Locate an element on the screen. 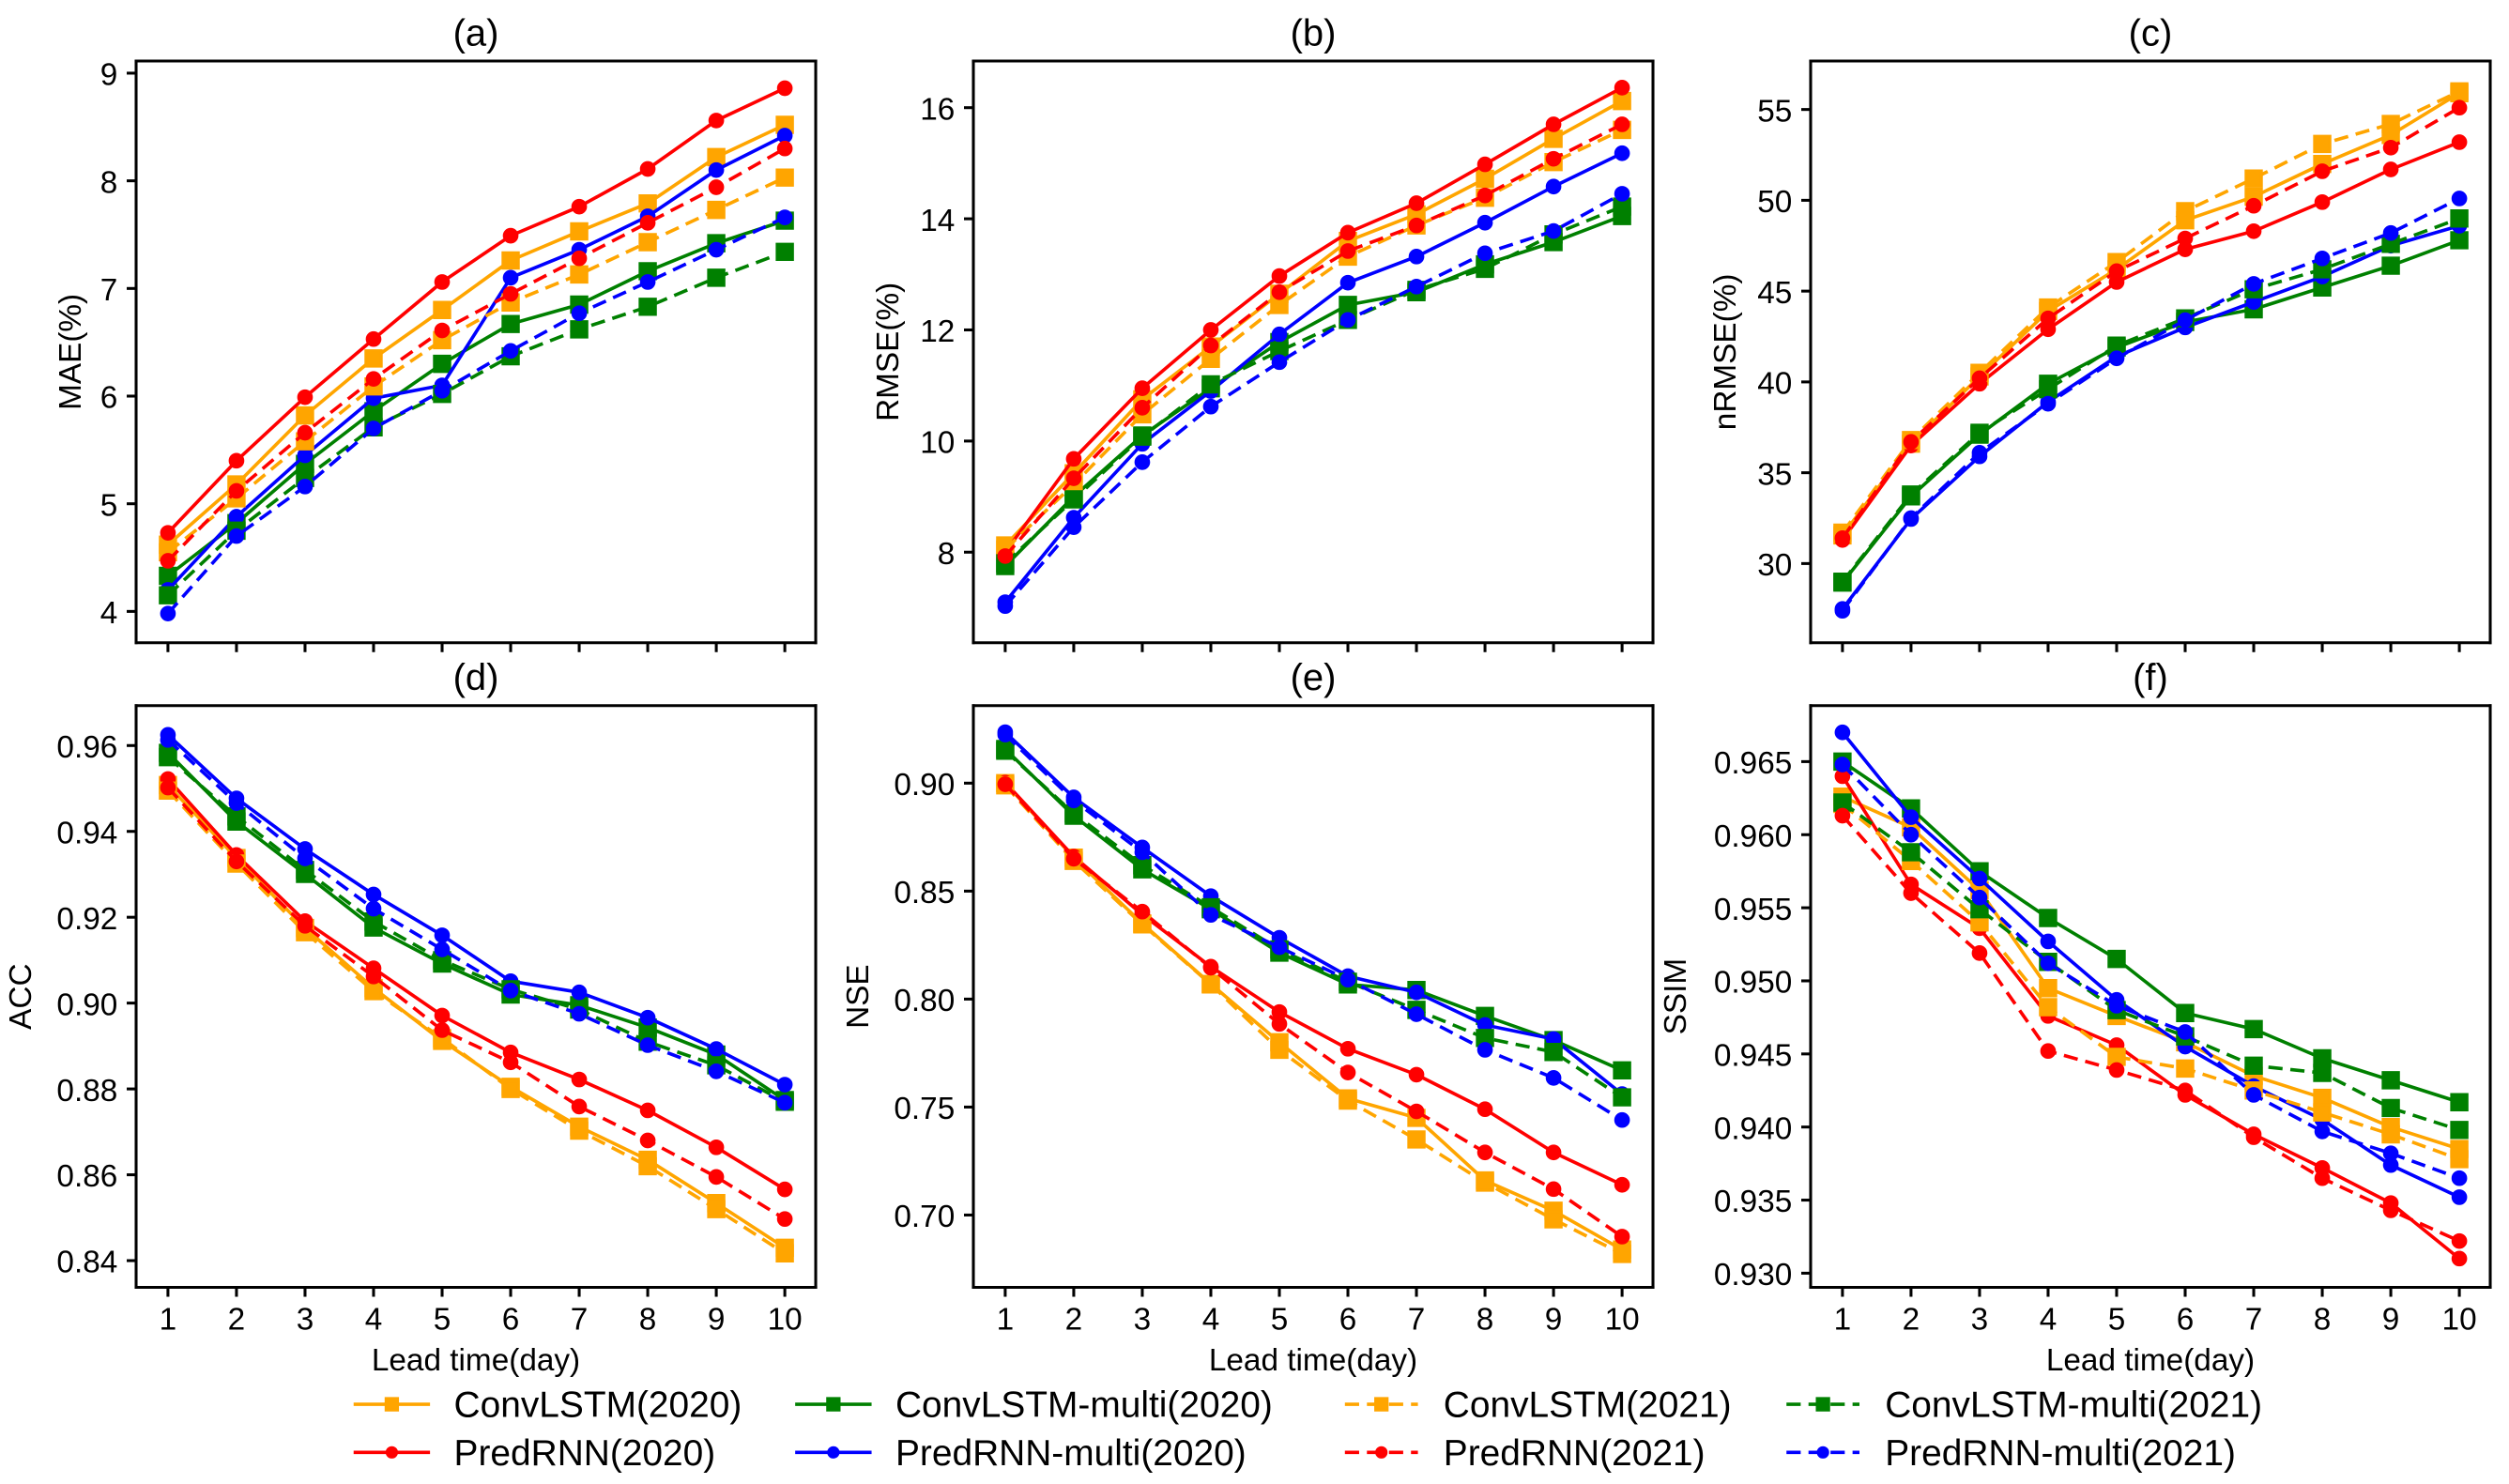  svg-text: 0.94 is located at coordinates (86, 833).